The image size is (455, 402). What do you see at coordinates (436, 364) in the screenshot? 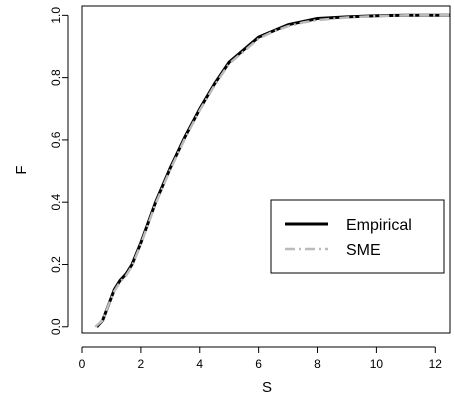
I see `x-tick-label: 12` at bounding box center [436, 364].